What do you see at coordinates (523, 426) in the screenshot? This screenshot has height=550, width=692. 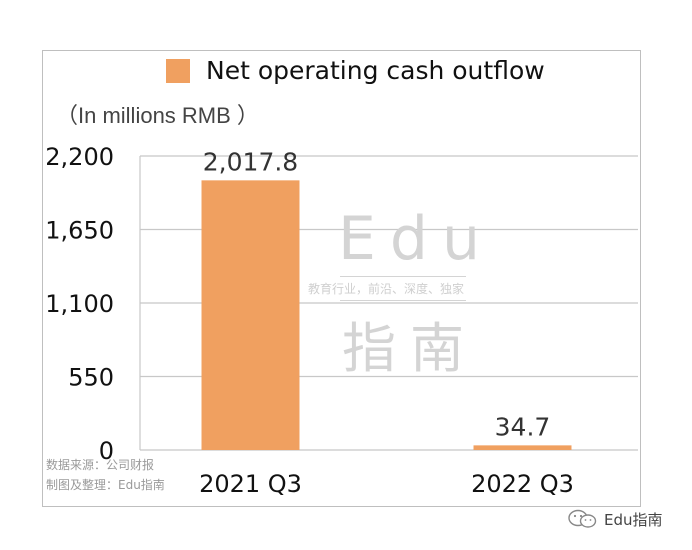 I see `bar-data-label: 34.7` at bounding box center [523, 426].